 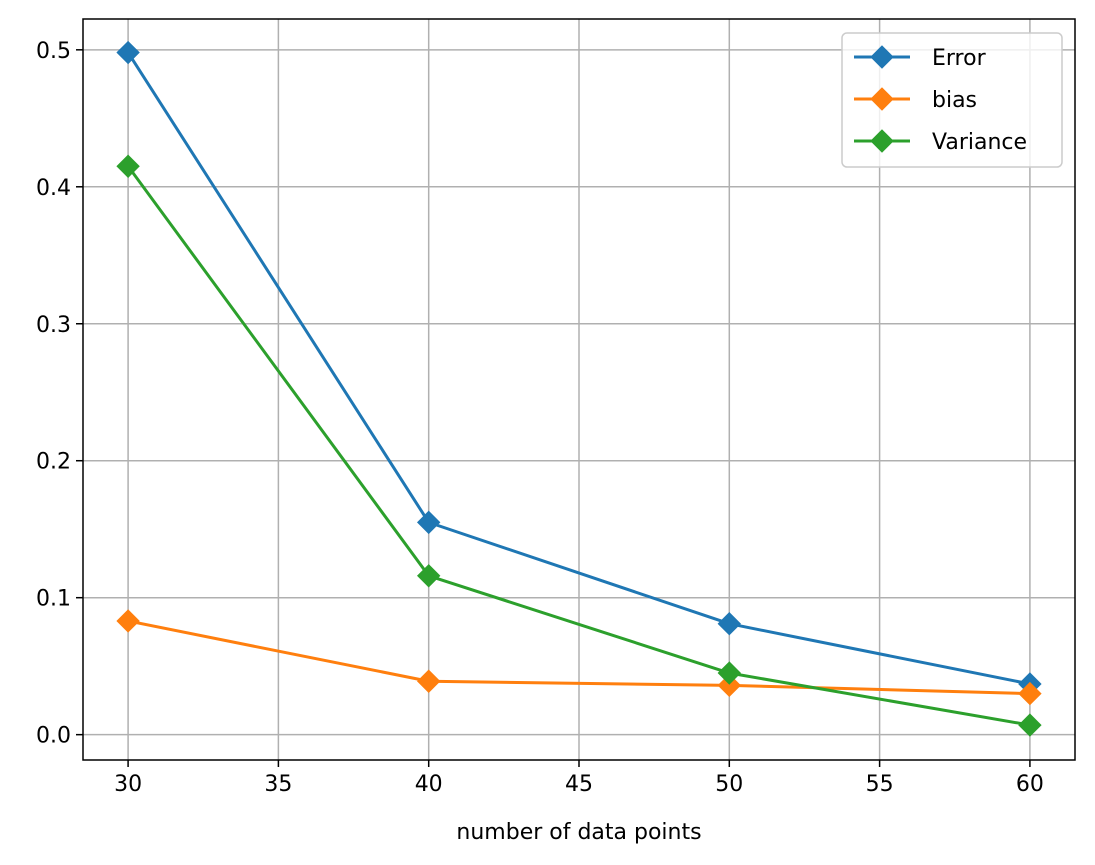 I want to click on y-tick-label: 0.3, so click(x=53, y=325).